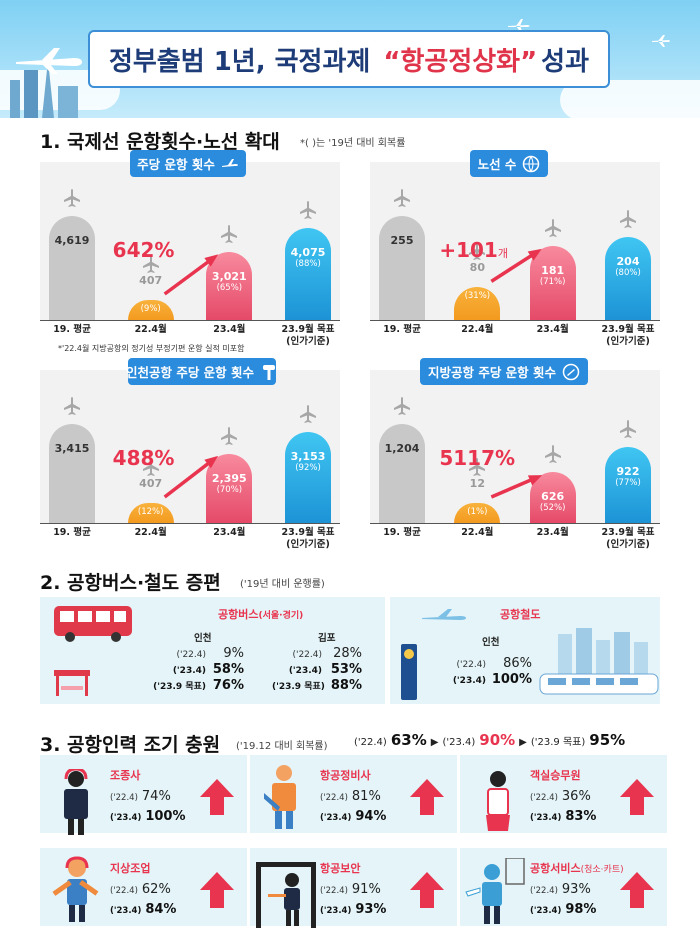  What do you see at coordinates (130, 583) in the screenshot?
I see `section2-title: 2. 공항버스·철도 증편` at bounding box center [130, 583].